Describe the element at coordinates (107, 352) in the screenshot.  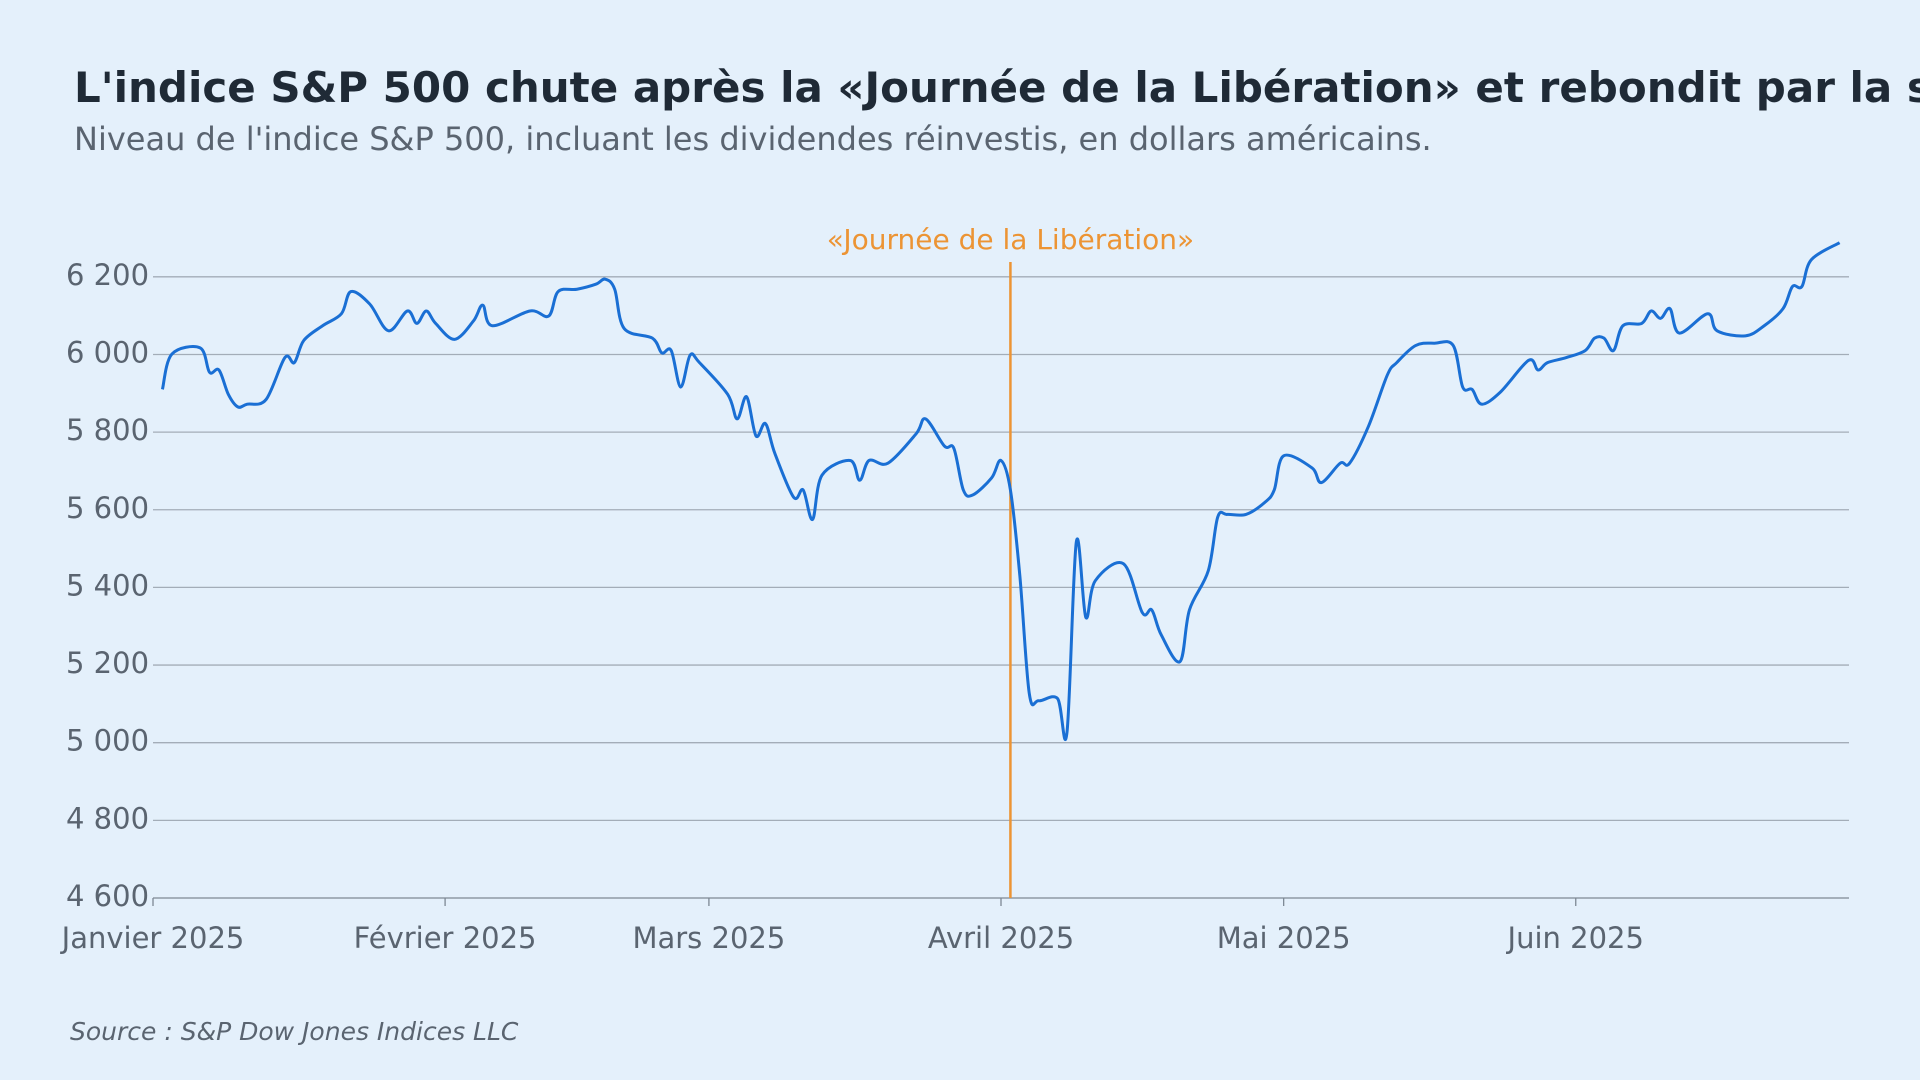
I see `y-tick-label: 6 000` at that location.